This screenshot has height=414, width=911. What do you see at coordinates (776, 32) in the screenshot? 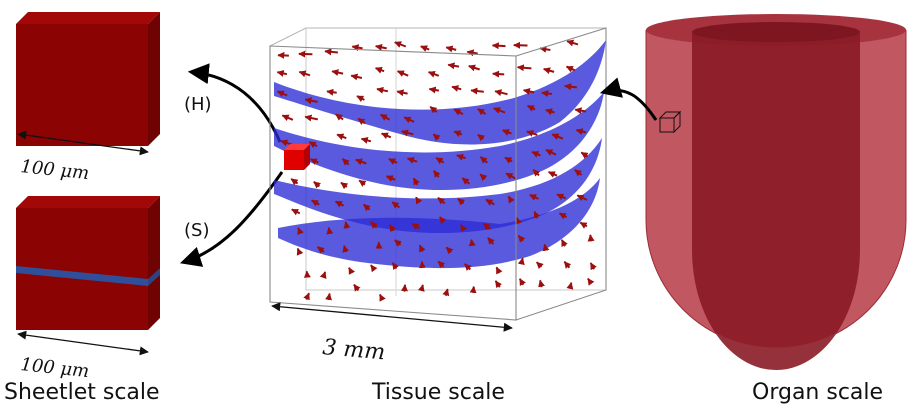
I see `organ-inner-rim` at bounding box center [776, 32].